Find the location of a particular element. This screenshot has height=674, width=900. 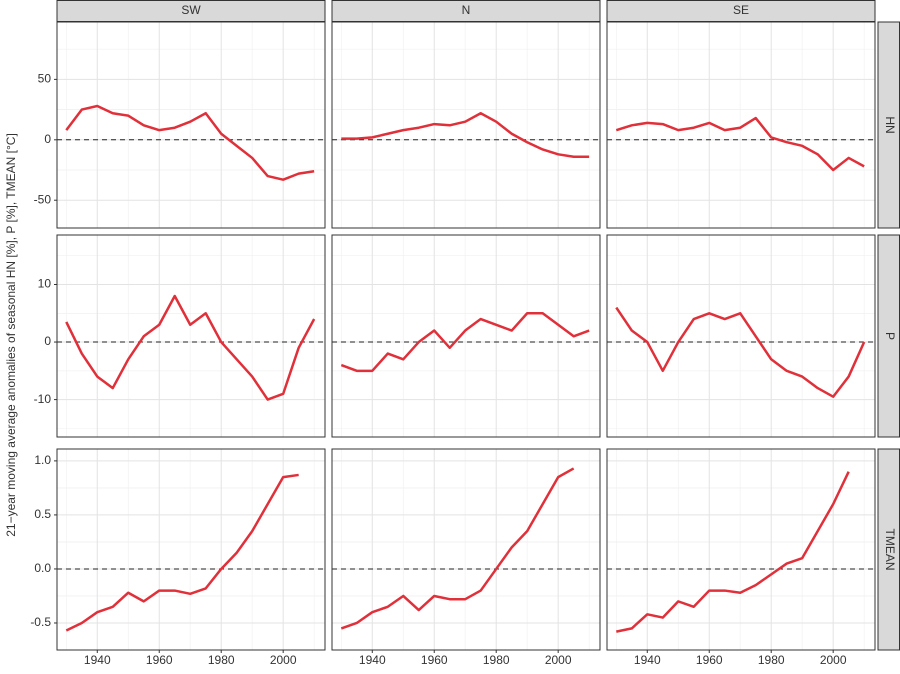

row-strip-label: HN is located at coordinates (890, 124).